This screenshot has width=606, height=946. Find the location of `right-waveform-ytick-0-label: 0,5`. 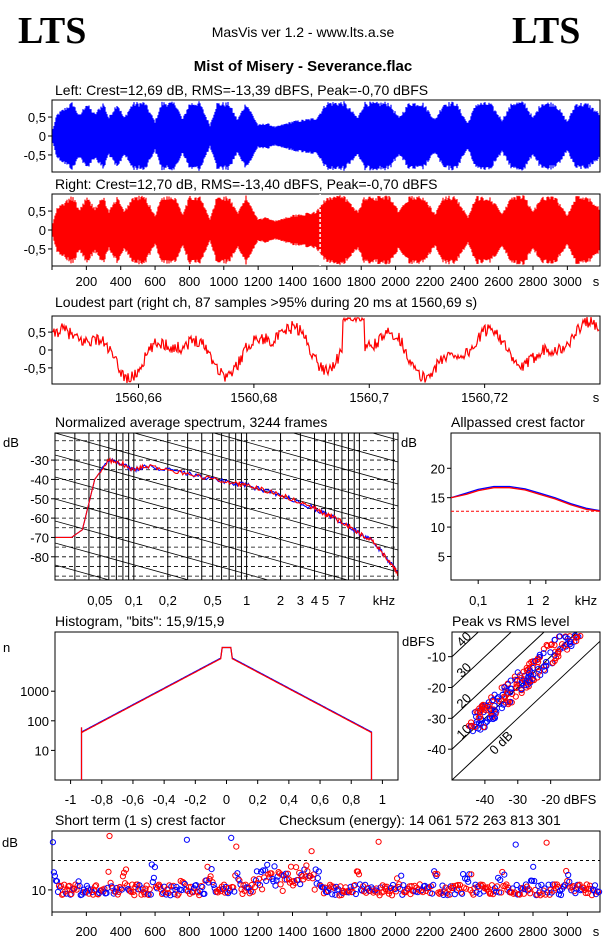

right-waveform-ytick-0-label: 0,5 is located at coordinates (37, 211).